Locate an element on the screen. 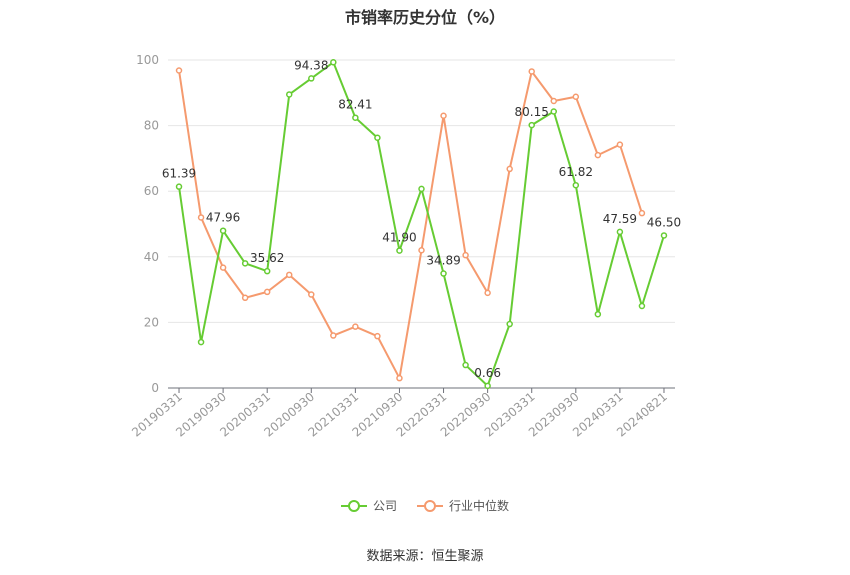 The width and height of the screenshot is (850, 575). y-tick-label: 60 is located at coordinates (151, 191).